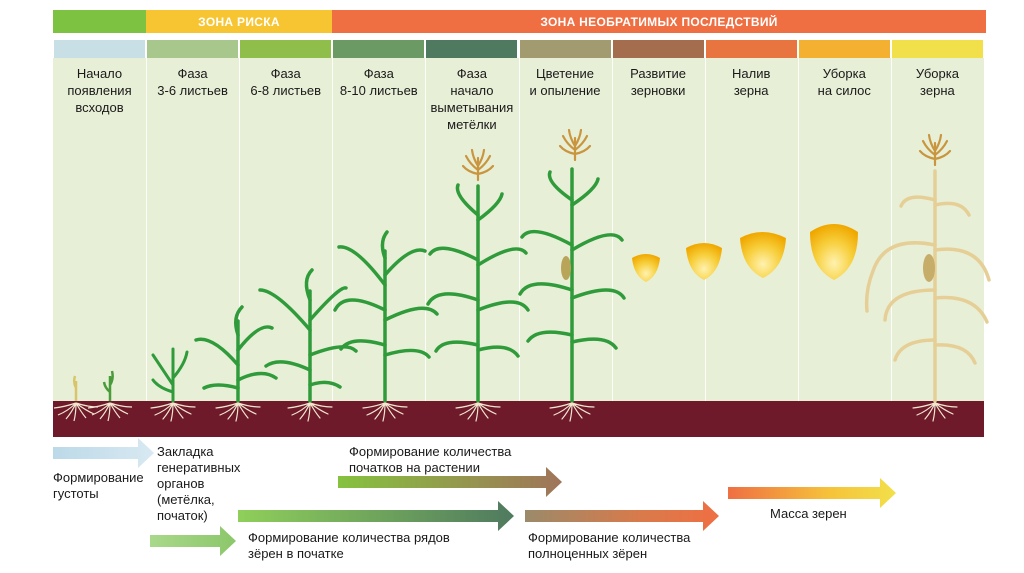  What do you see at coordinates (565, 82) in the screenshot?
I see `stage-label-6: Цветение и опыление` at bounding box center [565, 82].